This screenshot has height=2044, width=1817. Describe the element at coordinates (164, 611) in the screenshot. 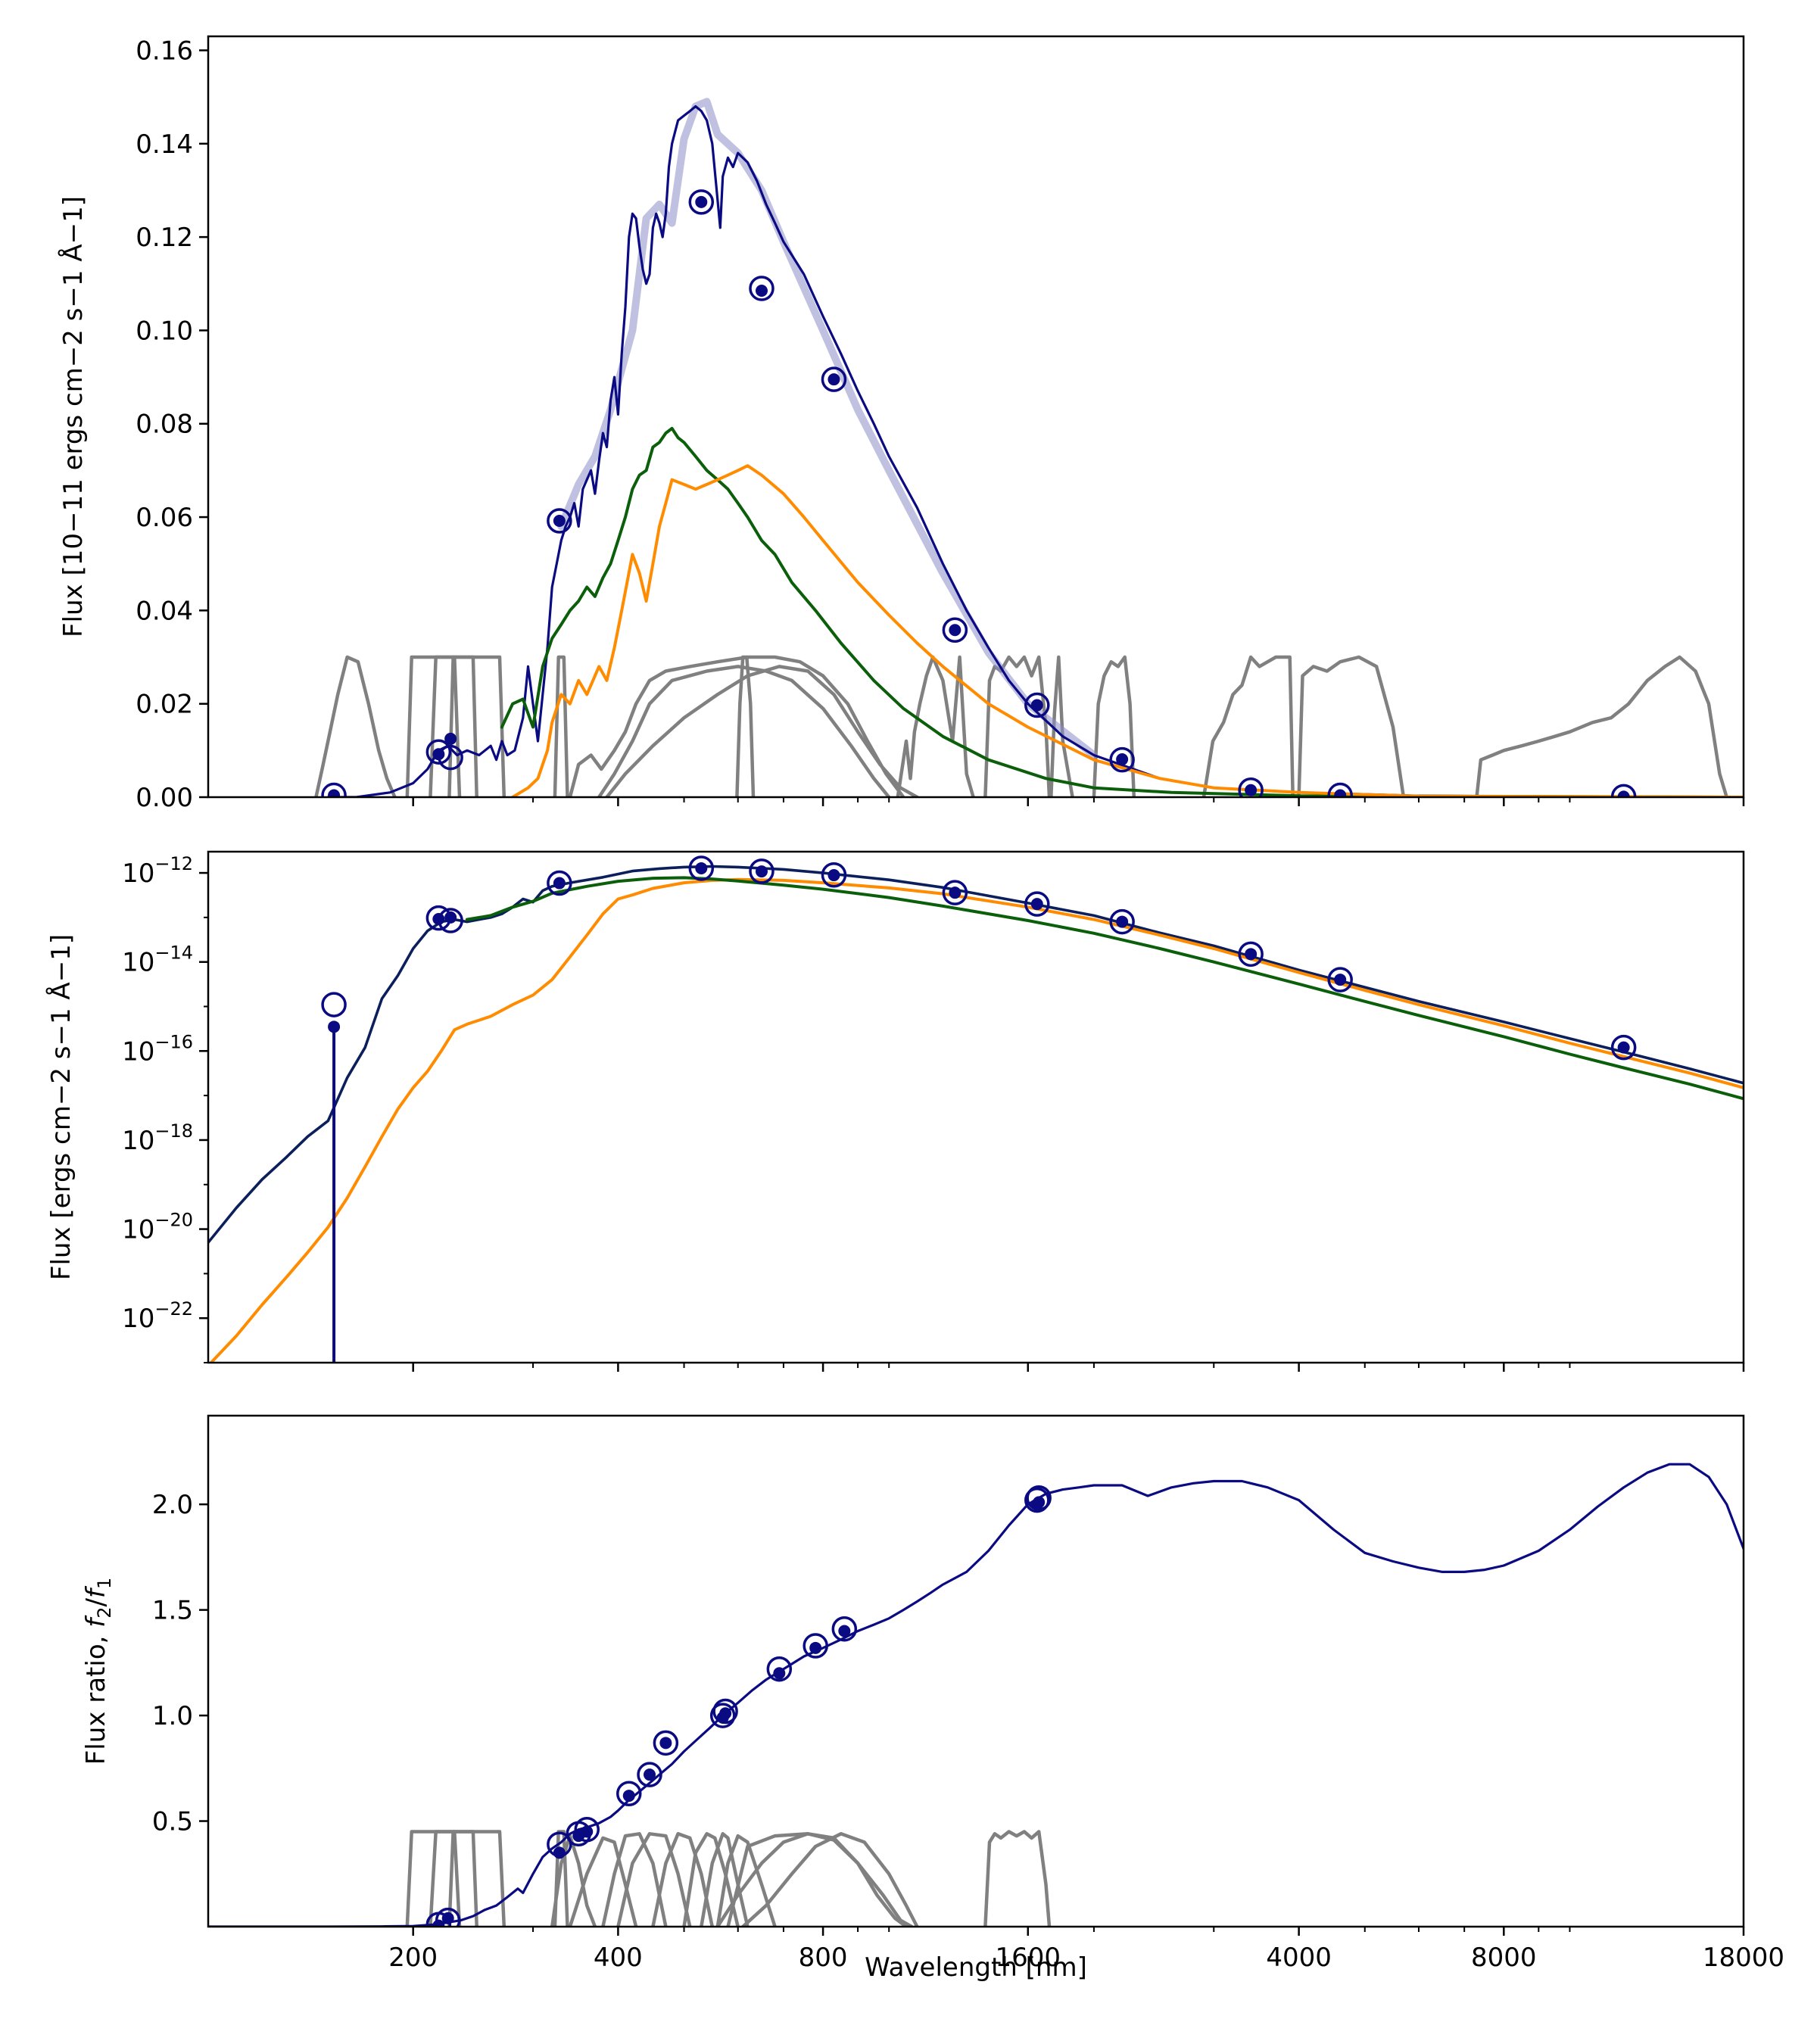

I see `sed-linear-y-tick-label-2: 0.04` at that location.